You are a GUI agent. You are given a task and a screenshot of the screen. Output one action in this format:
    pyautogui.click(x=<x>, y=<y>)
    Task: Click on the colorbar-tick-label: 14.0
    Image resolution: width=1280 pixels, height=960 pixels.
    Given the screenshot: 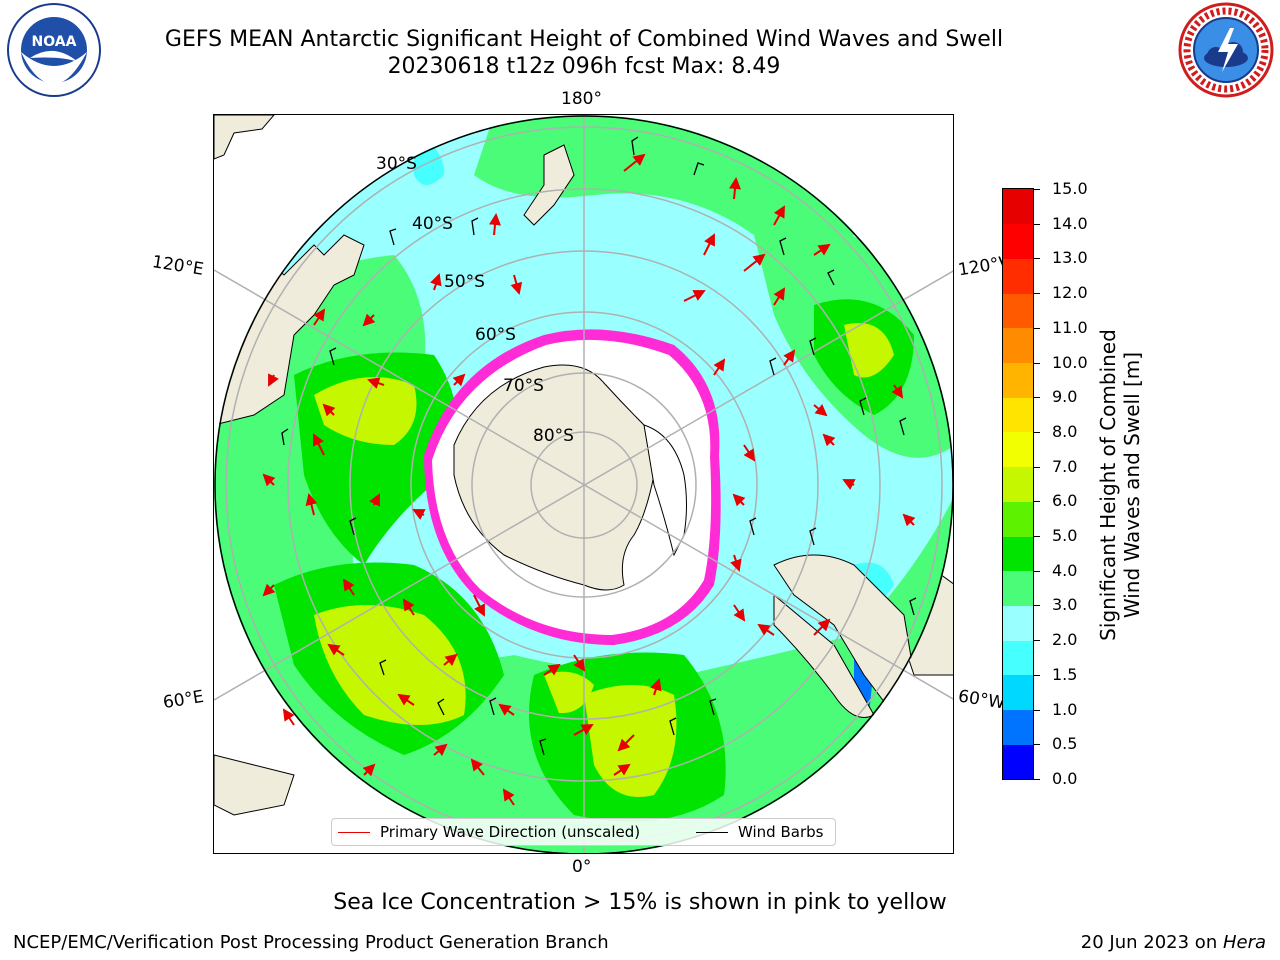 What is the action you would take?
    pyautogui.click(x=1070, y=223)
    